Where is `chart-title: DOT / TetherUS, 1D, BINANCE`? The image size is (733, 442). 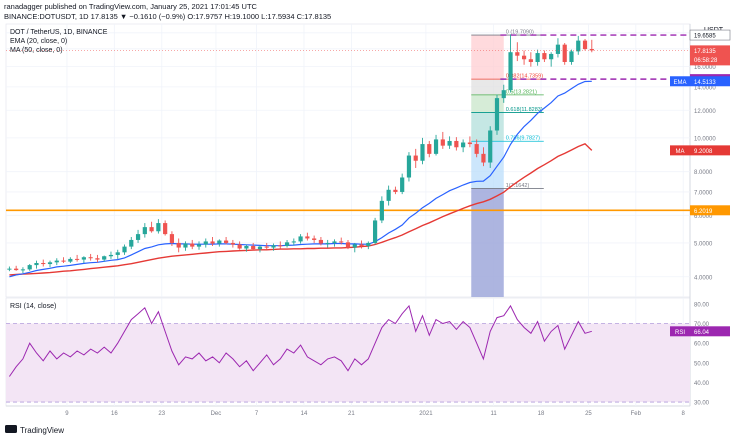 chart-title: DOT / TetherUS, 1D, BINANCE is located at coordinates (59, 32).